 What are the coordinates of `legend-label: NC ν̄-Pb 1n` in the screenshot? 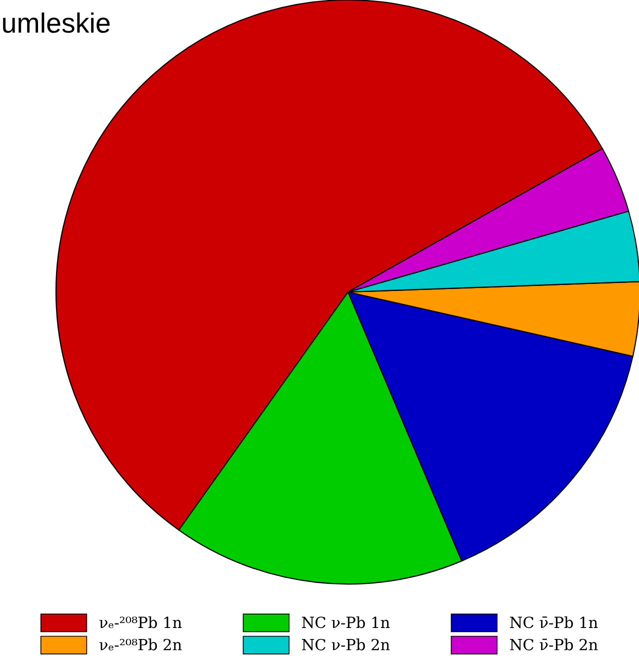 It's located at (554, 622).